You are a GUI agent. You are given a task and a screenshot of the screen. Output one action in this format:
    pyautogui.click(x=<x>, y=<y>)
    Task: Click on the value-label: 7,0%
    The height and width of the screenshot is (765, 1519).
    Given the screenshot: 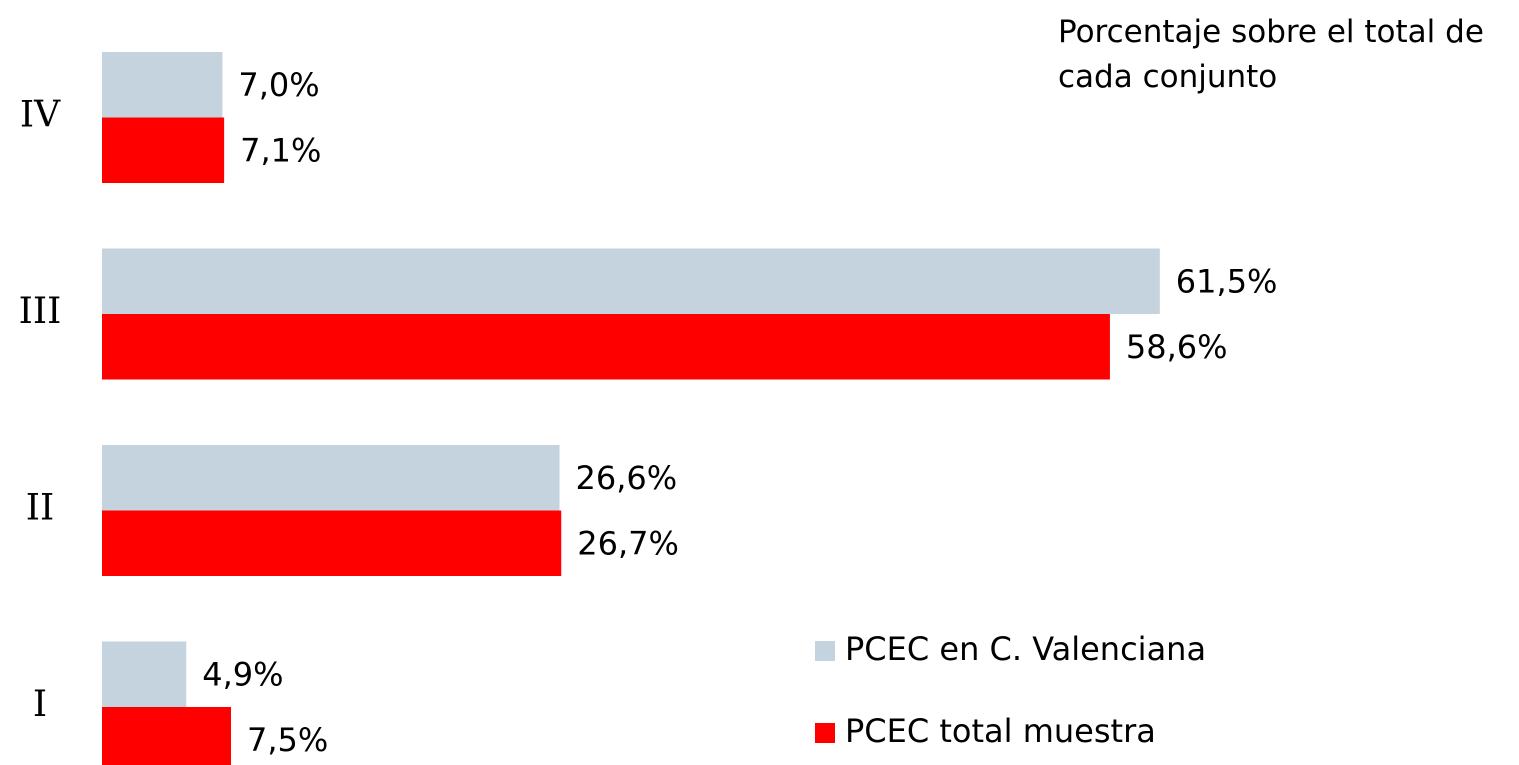 What is the action you would take?
    pyautogui.click(x=278, y=85)
    